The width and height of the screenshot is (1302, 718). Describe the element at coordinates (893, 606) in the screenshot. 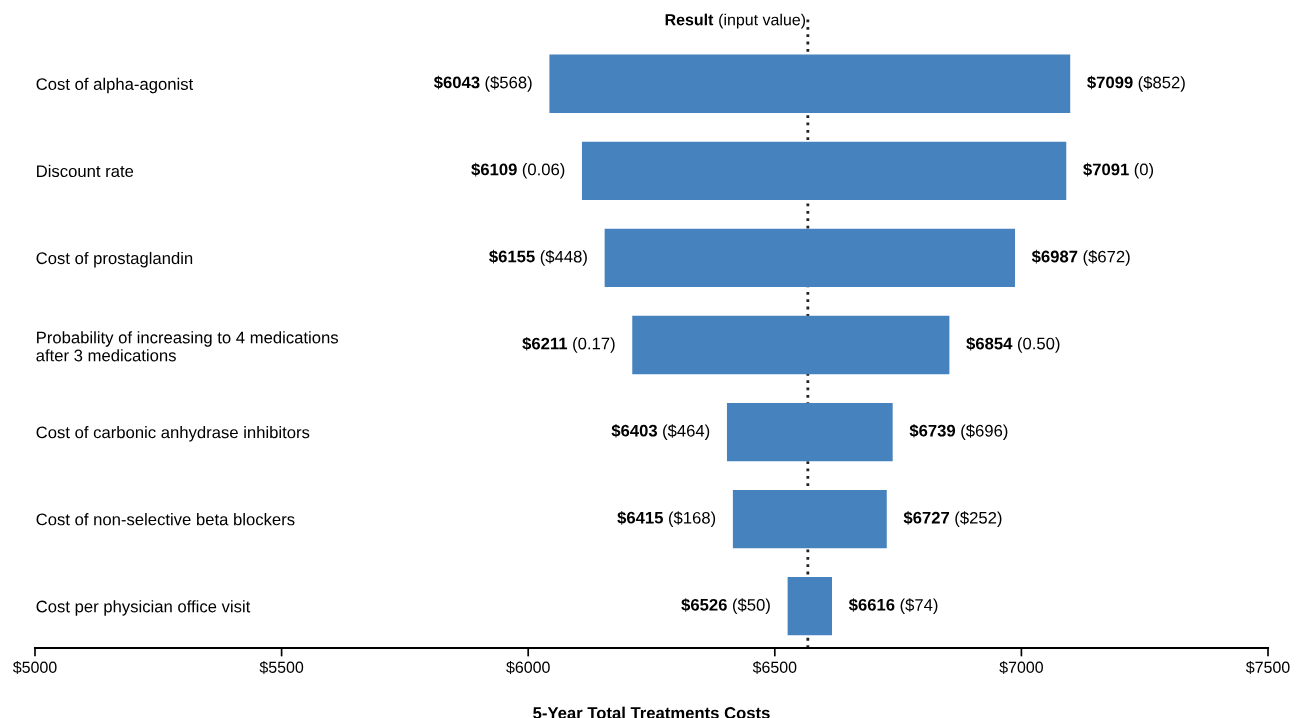

I see `annotation: $6616 ($74)` at that location.